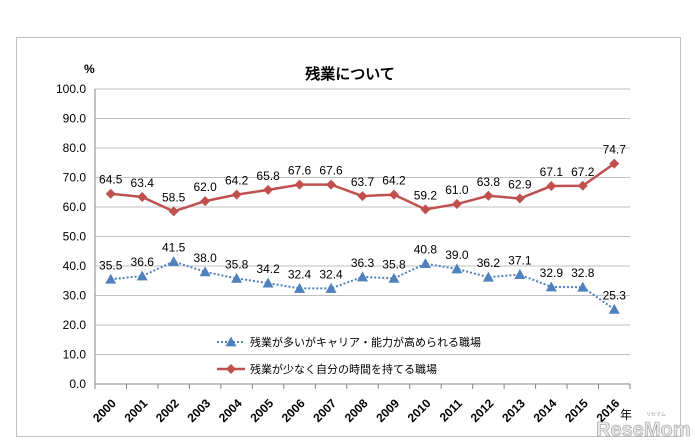 The width and height of the screenshot is (695, 447). What do you see at coordinates (363, 263) in the screenshot?
I see `data-label: 36.3` at bounding box center [363, 263].